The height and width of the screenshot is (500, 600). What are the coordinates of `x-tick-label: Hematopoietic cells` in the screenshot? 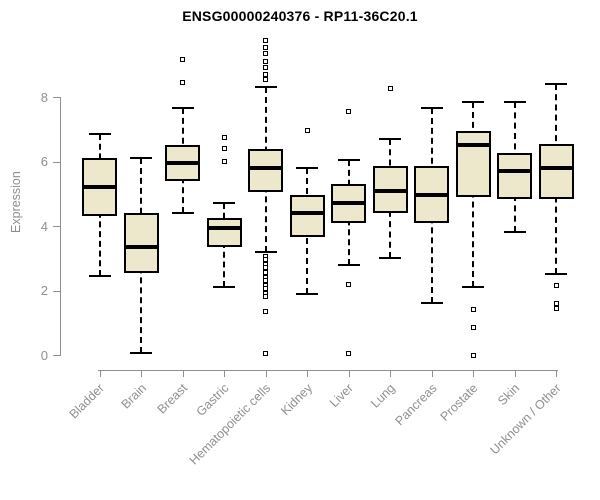 It's located at (230, 424).